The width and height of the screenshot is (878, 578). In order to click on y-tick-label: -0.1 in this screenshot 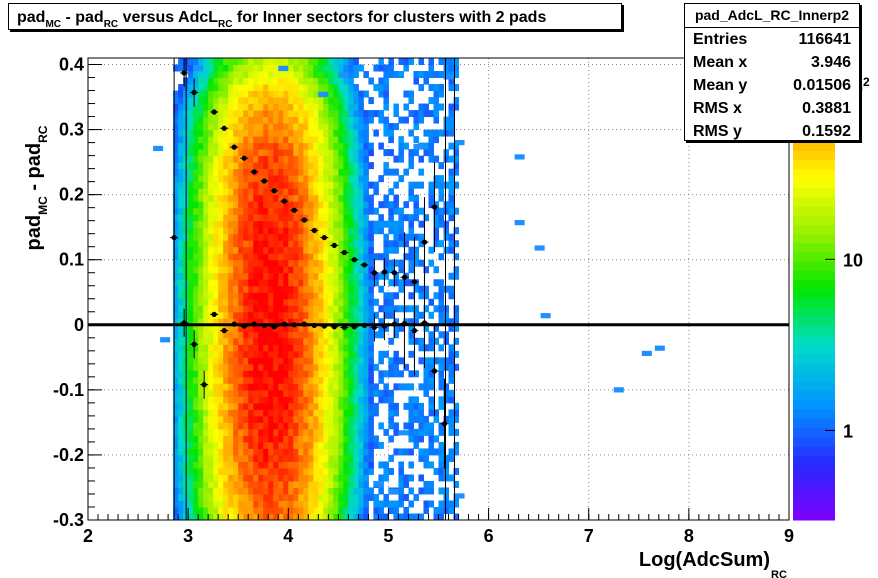, I will do `click(68, 390)`.